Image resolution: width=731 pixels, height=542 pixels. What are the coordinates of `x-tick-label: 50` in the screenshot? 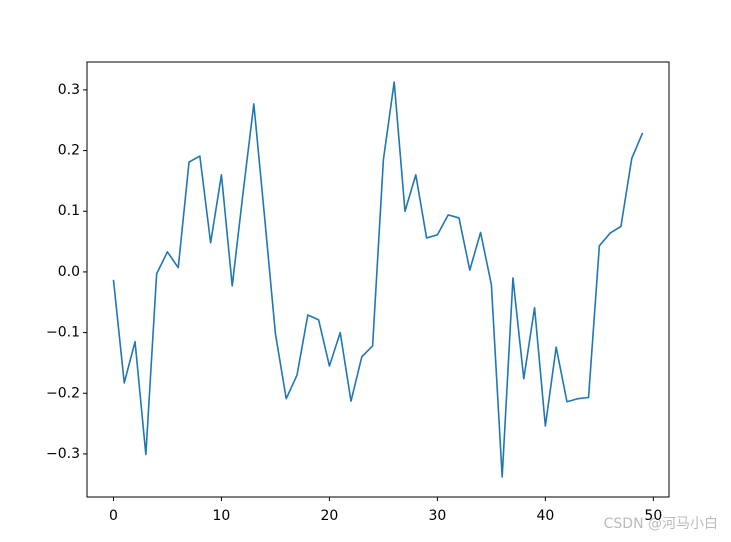 It's located at (653, 516).